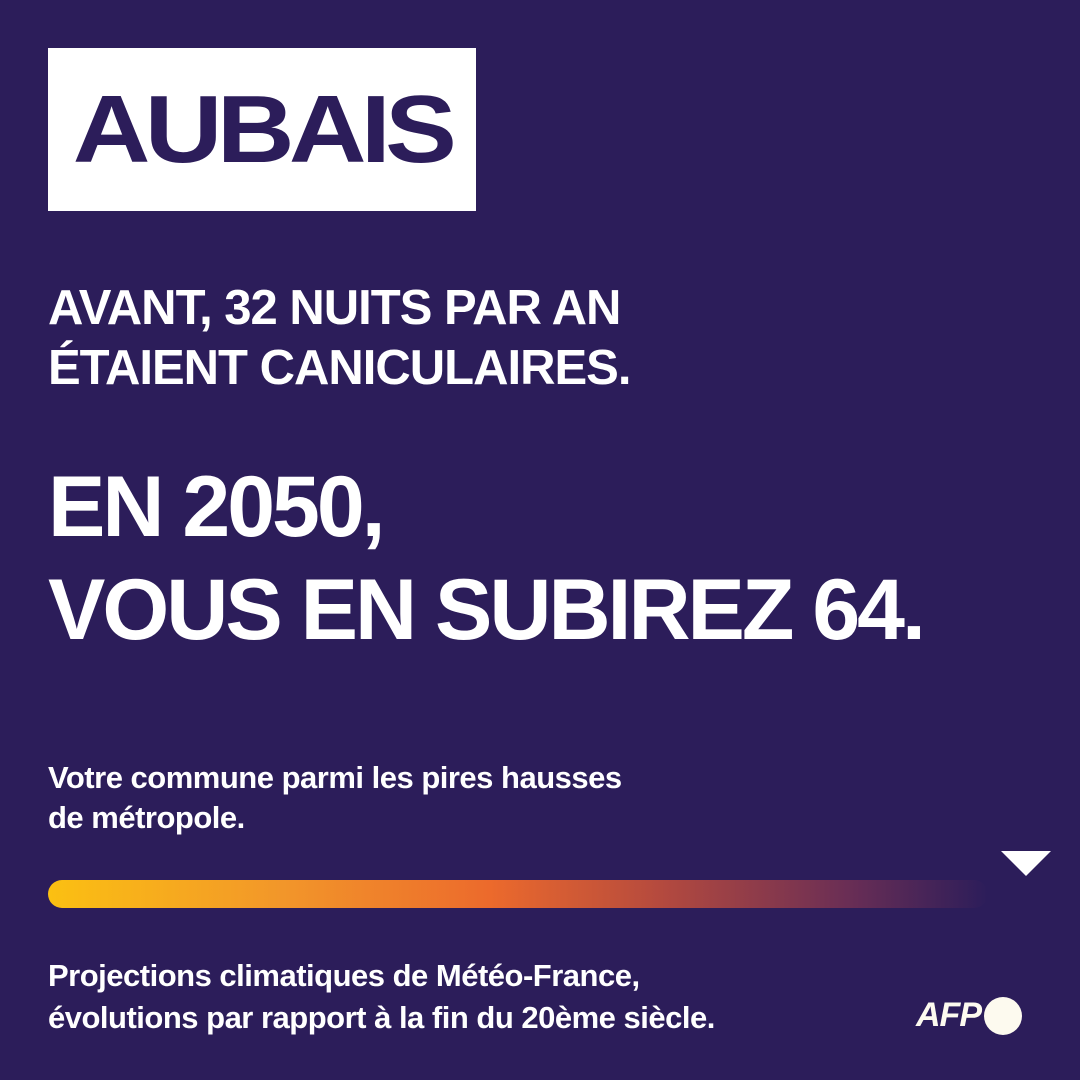 Image resolution: width=1080 pixels, height=1080 pixels. I want to click on headline-line-2: VOUS EN SUBIREZ 64., so click(487, 610).